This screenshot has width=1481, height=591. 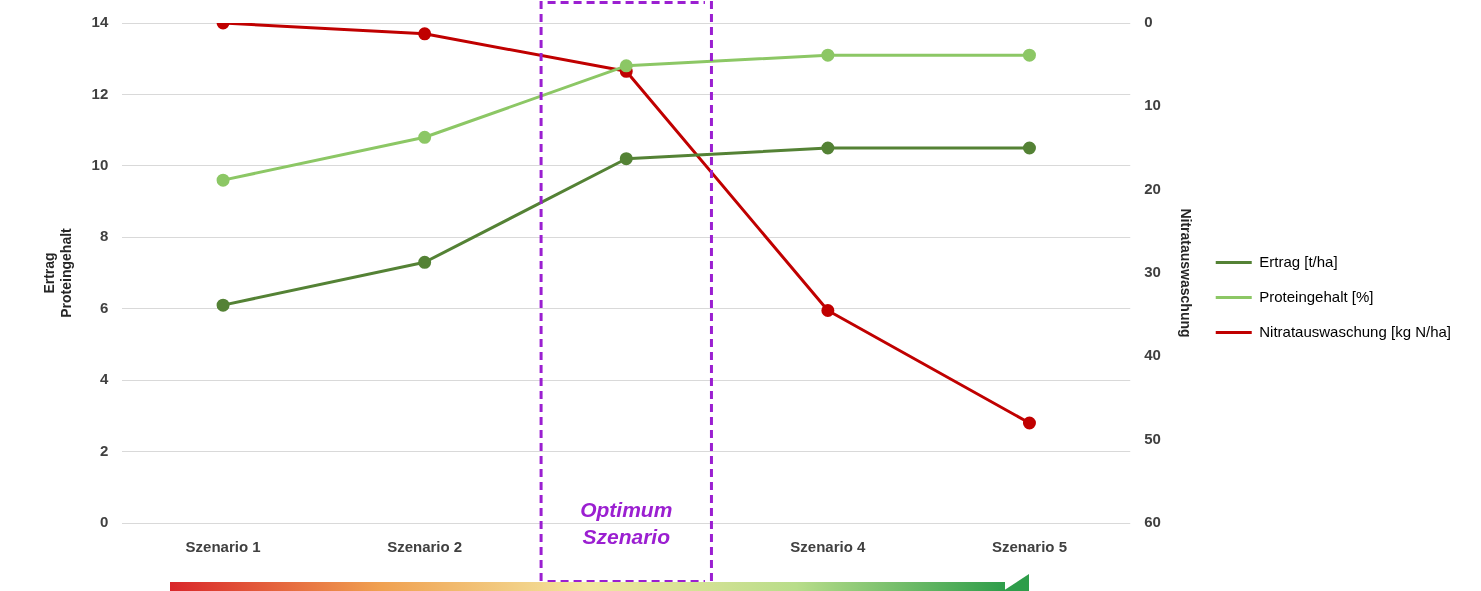 What do you see at coordinates (104, 236) in the screenshot?
I see `y-tick-label: 8` at bounding box center [104, 236].